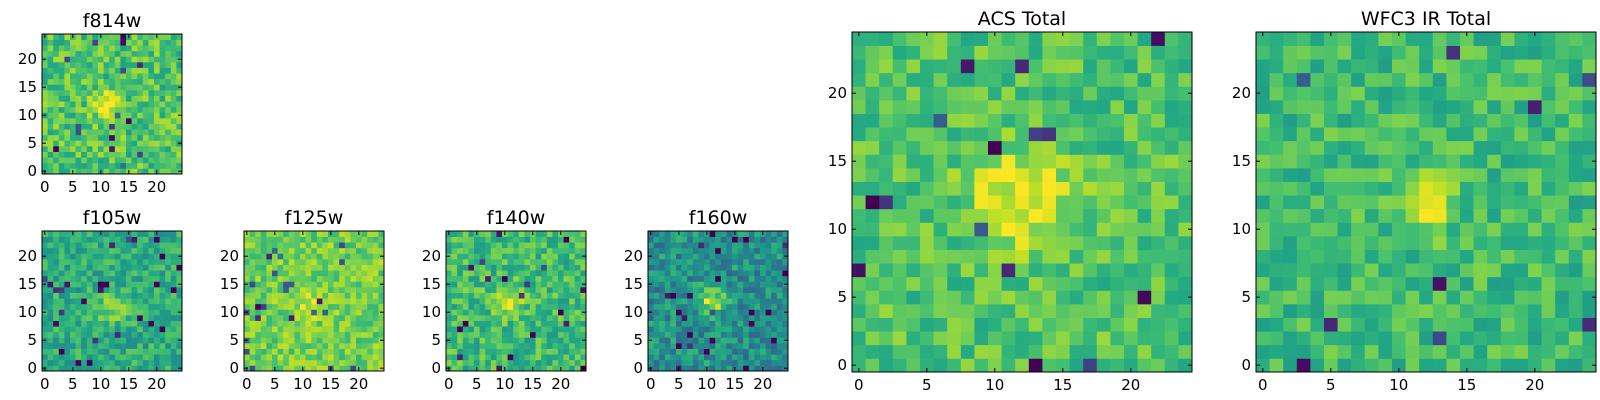 The height and width of the screenshot is (400, 1600). What do you see at coordinates (718, 301) in the screenshot?
I see `heatmap-cells` at bounding box center [718, 301].